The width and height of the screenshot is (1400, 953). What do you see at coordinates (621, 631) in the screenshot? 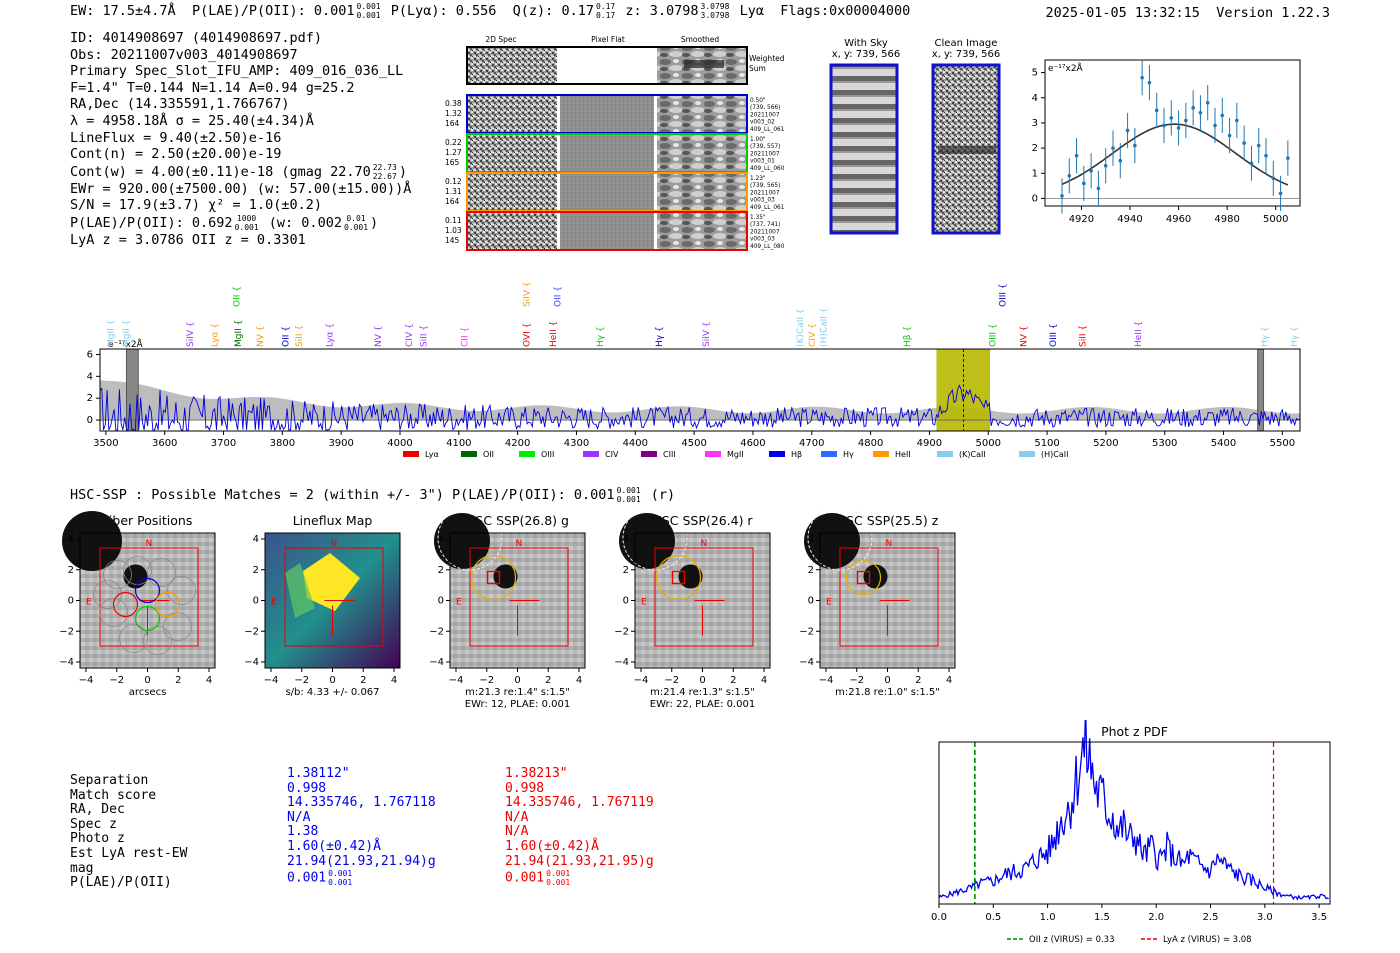
I see `stamp-ytick-label: −2` at bounding box center [621, 631].